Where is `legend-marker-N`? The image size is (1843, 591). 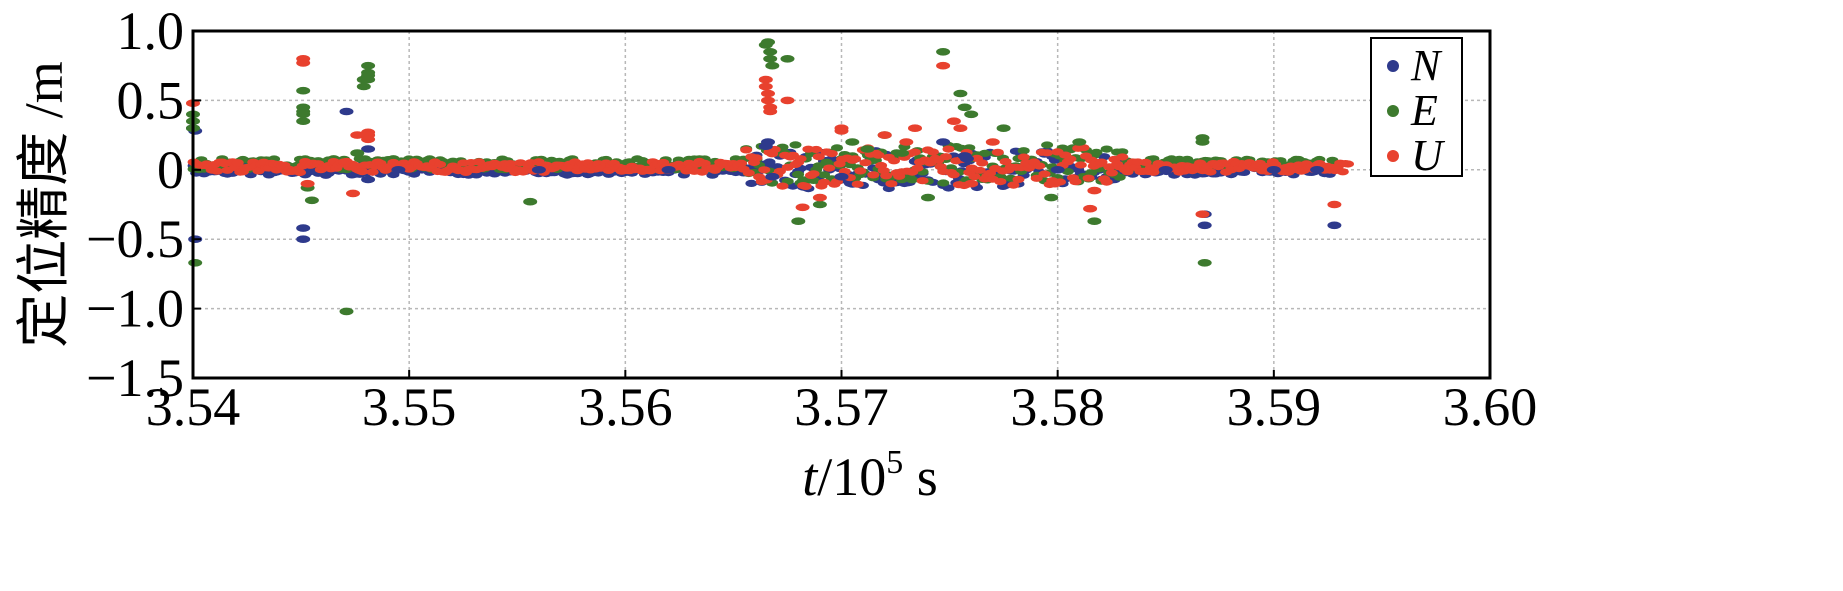
legend-marker-N is located at coordinates (1393, 66).